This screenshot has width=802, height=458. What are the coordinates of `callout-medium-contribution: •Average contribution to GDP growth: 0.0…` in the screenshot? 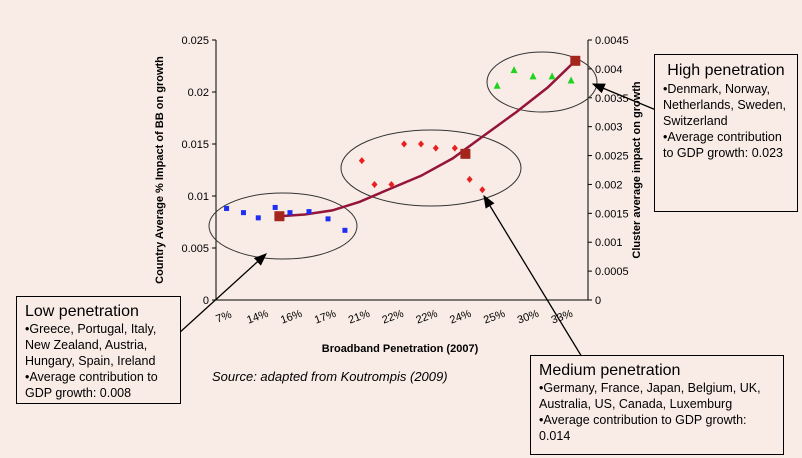 It's located at (643, 428).